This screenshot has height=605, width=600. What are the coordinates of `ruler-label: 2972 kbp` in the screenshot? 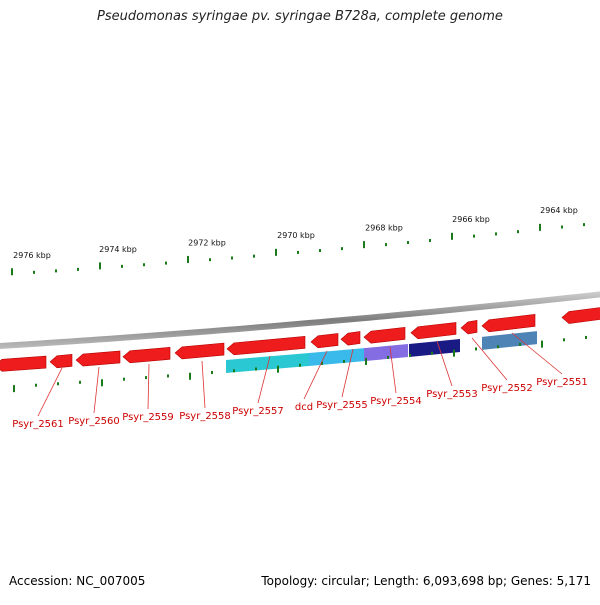 It's located at (207, 242).